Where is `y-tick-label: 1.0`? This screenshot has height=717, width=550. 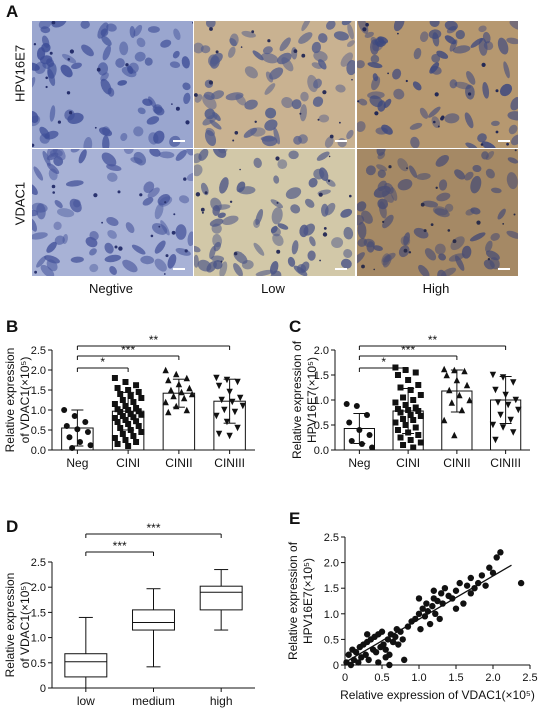
y-tick-label: 1.0 is located at coordinates (38, 639).